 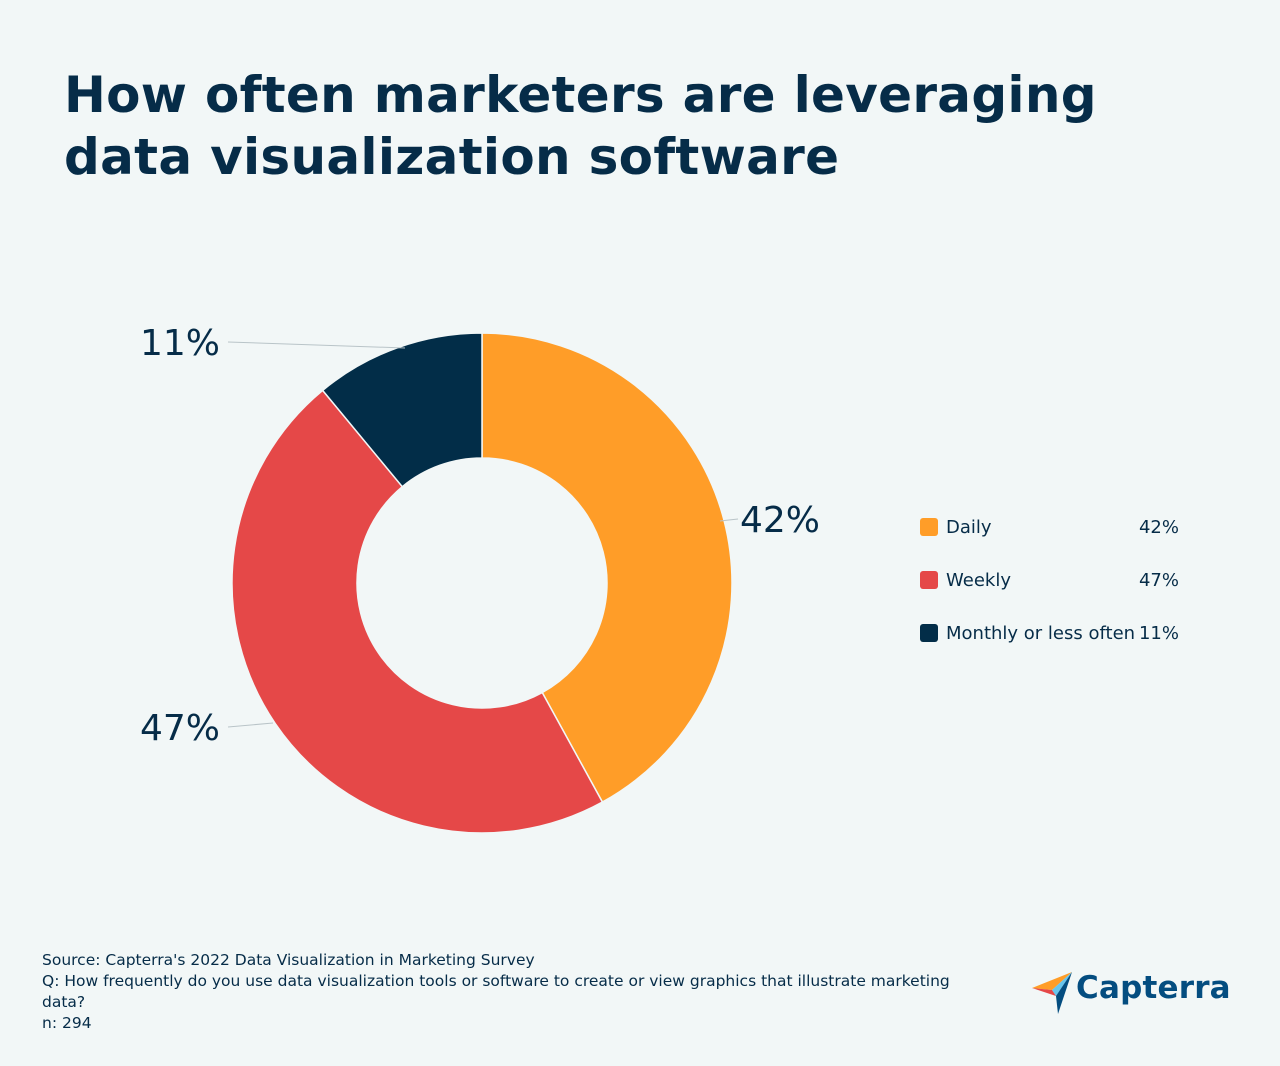 What do you see at coordinates (67, 1023) in the screenshot?
I see `sample-size: n: 294` at bounding box center [67, 1023].